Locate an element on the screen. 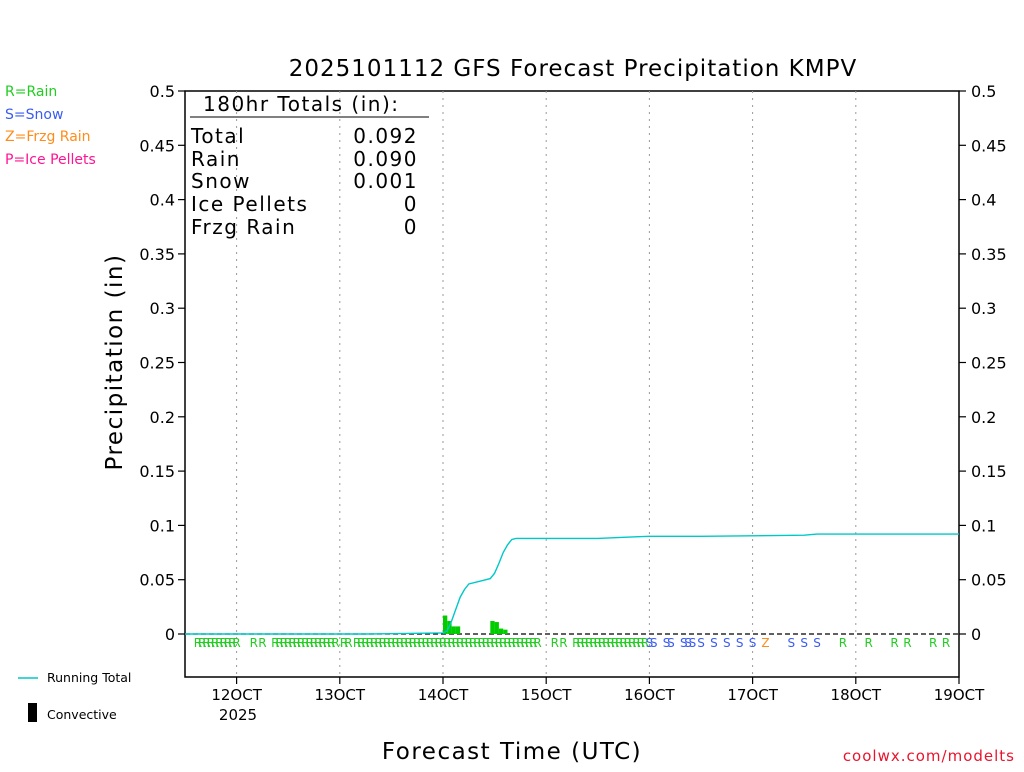 The image size is (1024, 772). y-tick-label-left: 0.05 is located at coordinates (157, 580).